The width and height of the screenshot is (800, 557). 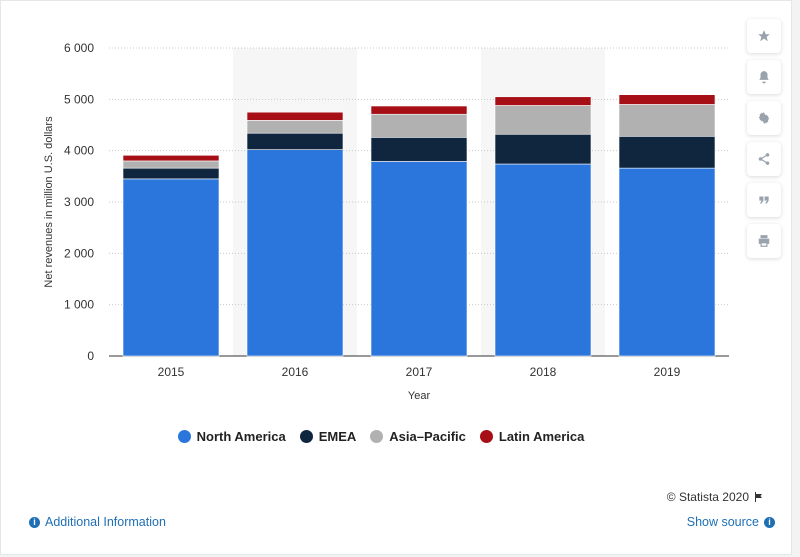 I want to click on y-tick-label: 1 000, so click(x=79, y=305).